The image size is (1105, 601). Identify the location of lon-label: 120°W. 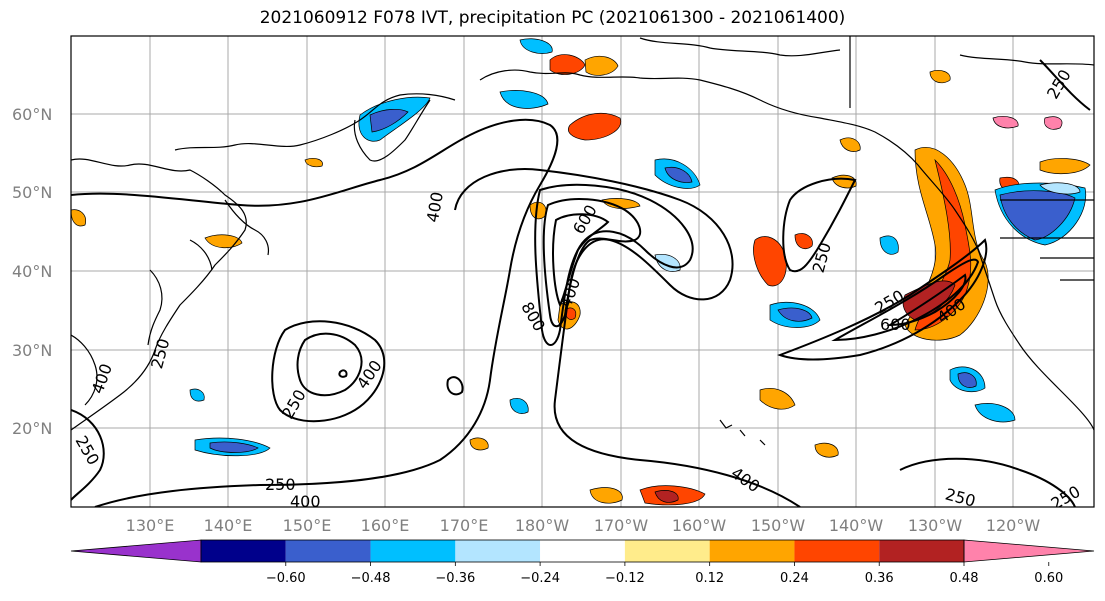
(1013, 525).